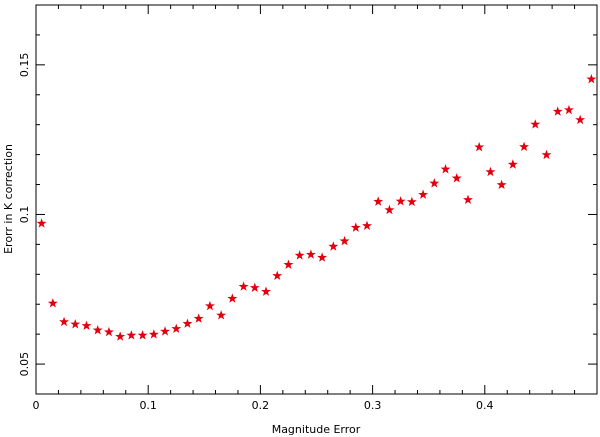 This screenshot has height=437, width=600. I want to click on y-tick-label: 0.15, so click(24, 65).